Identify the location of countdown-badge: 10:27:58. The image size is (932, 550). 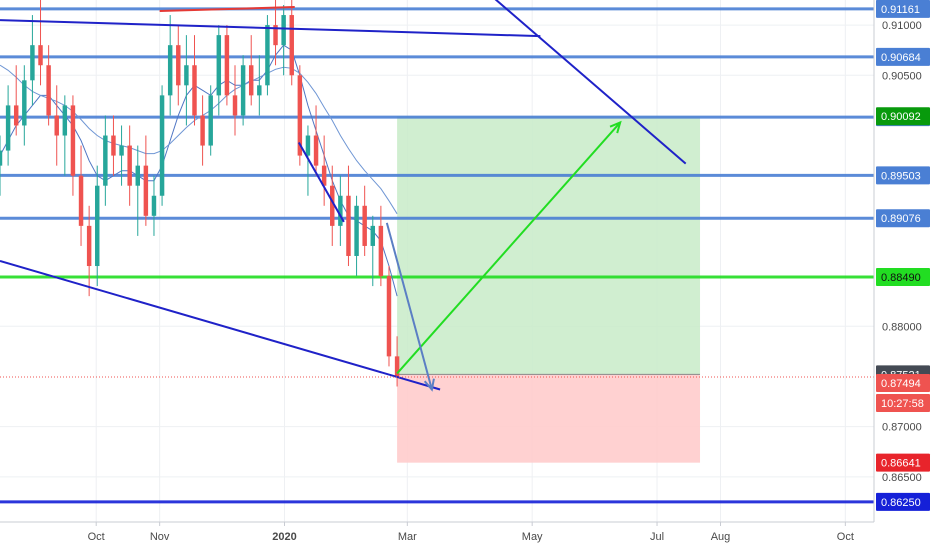
(902, 404).